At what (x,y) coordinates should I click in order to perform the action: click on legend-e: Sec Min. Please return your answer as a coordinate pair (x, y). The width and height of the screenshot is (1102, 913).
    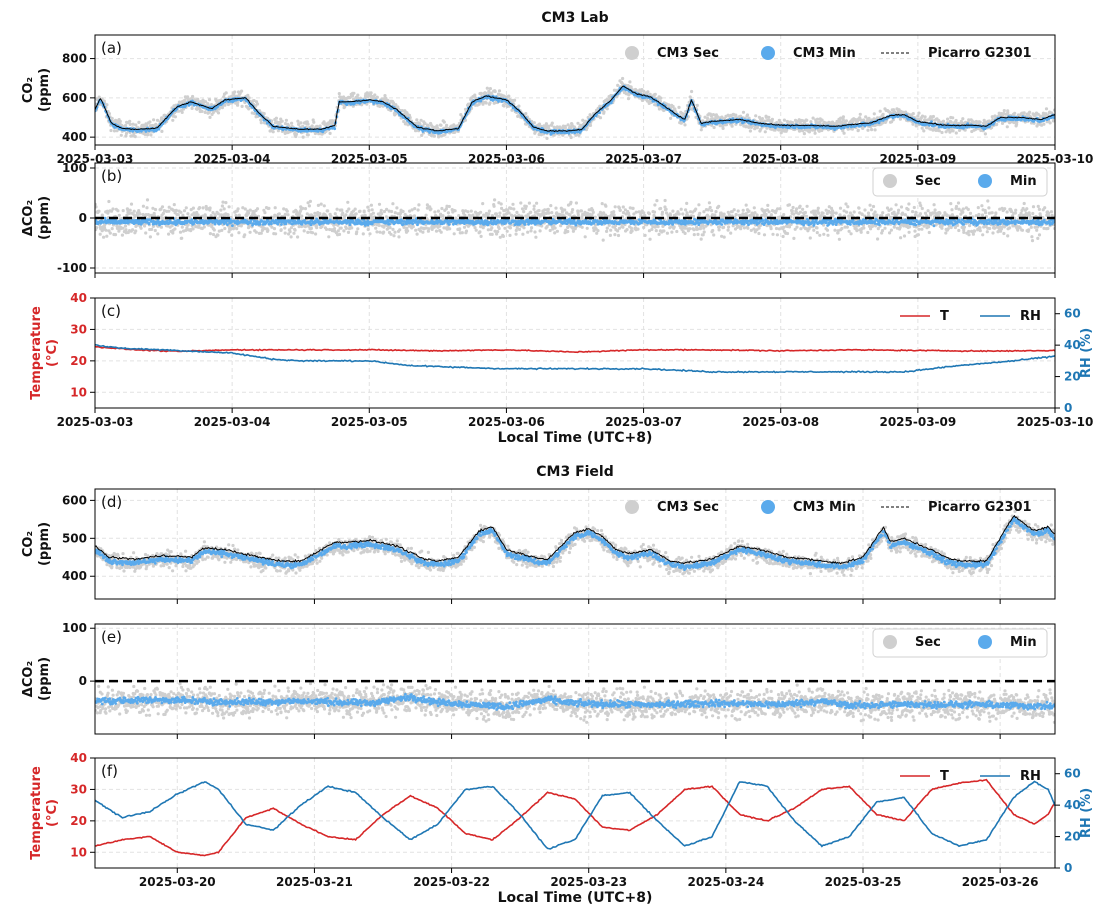
    Looking at the image, I should click on (960, 643).